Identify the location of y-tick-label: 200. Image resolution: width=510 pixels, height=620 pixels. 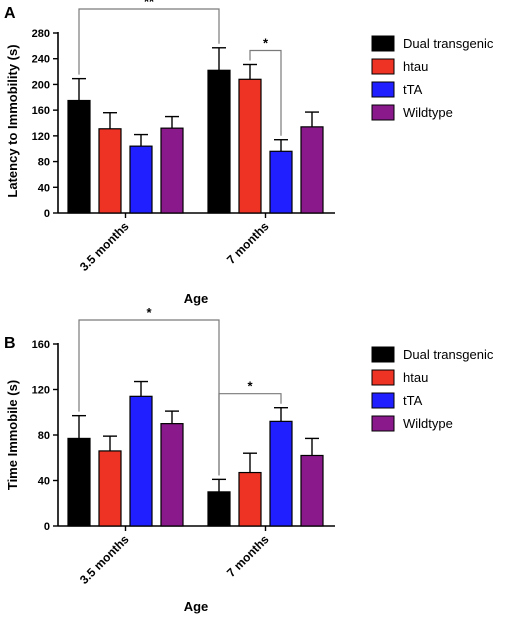
(41, 85).